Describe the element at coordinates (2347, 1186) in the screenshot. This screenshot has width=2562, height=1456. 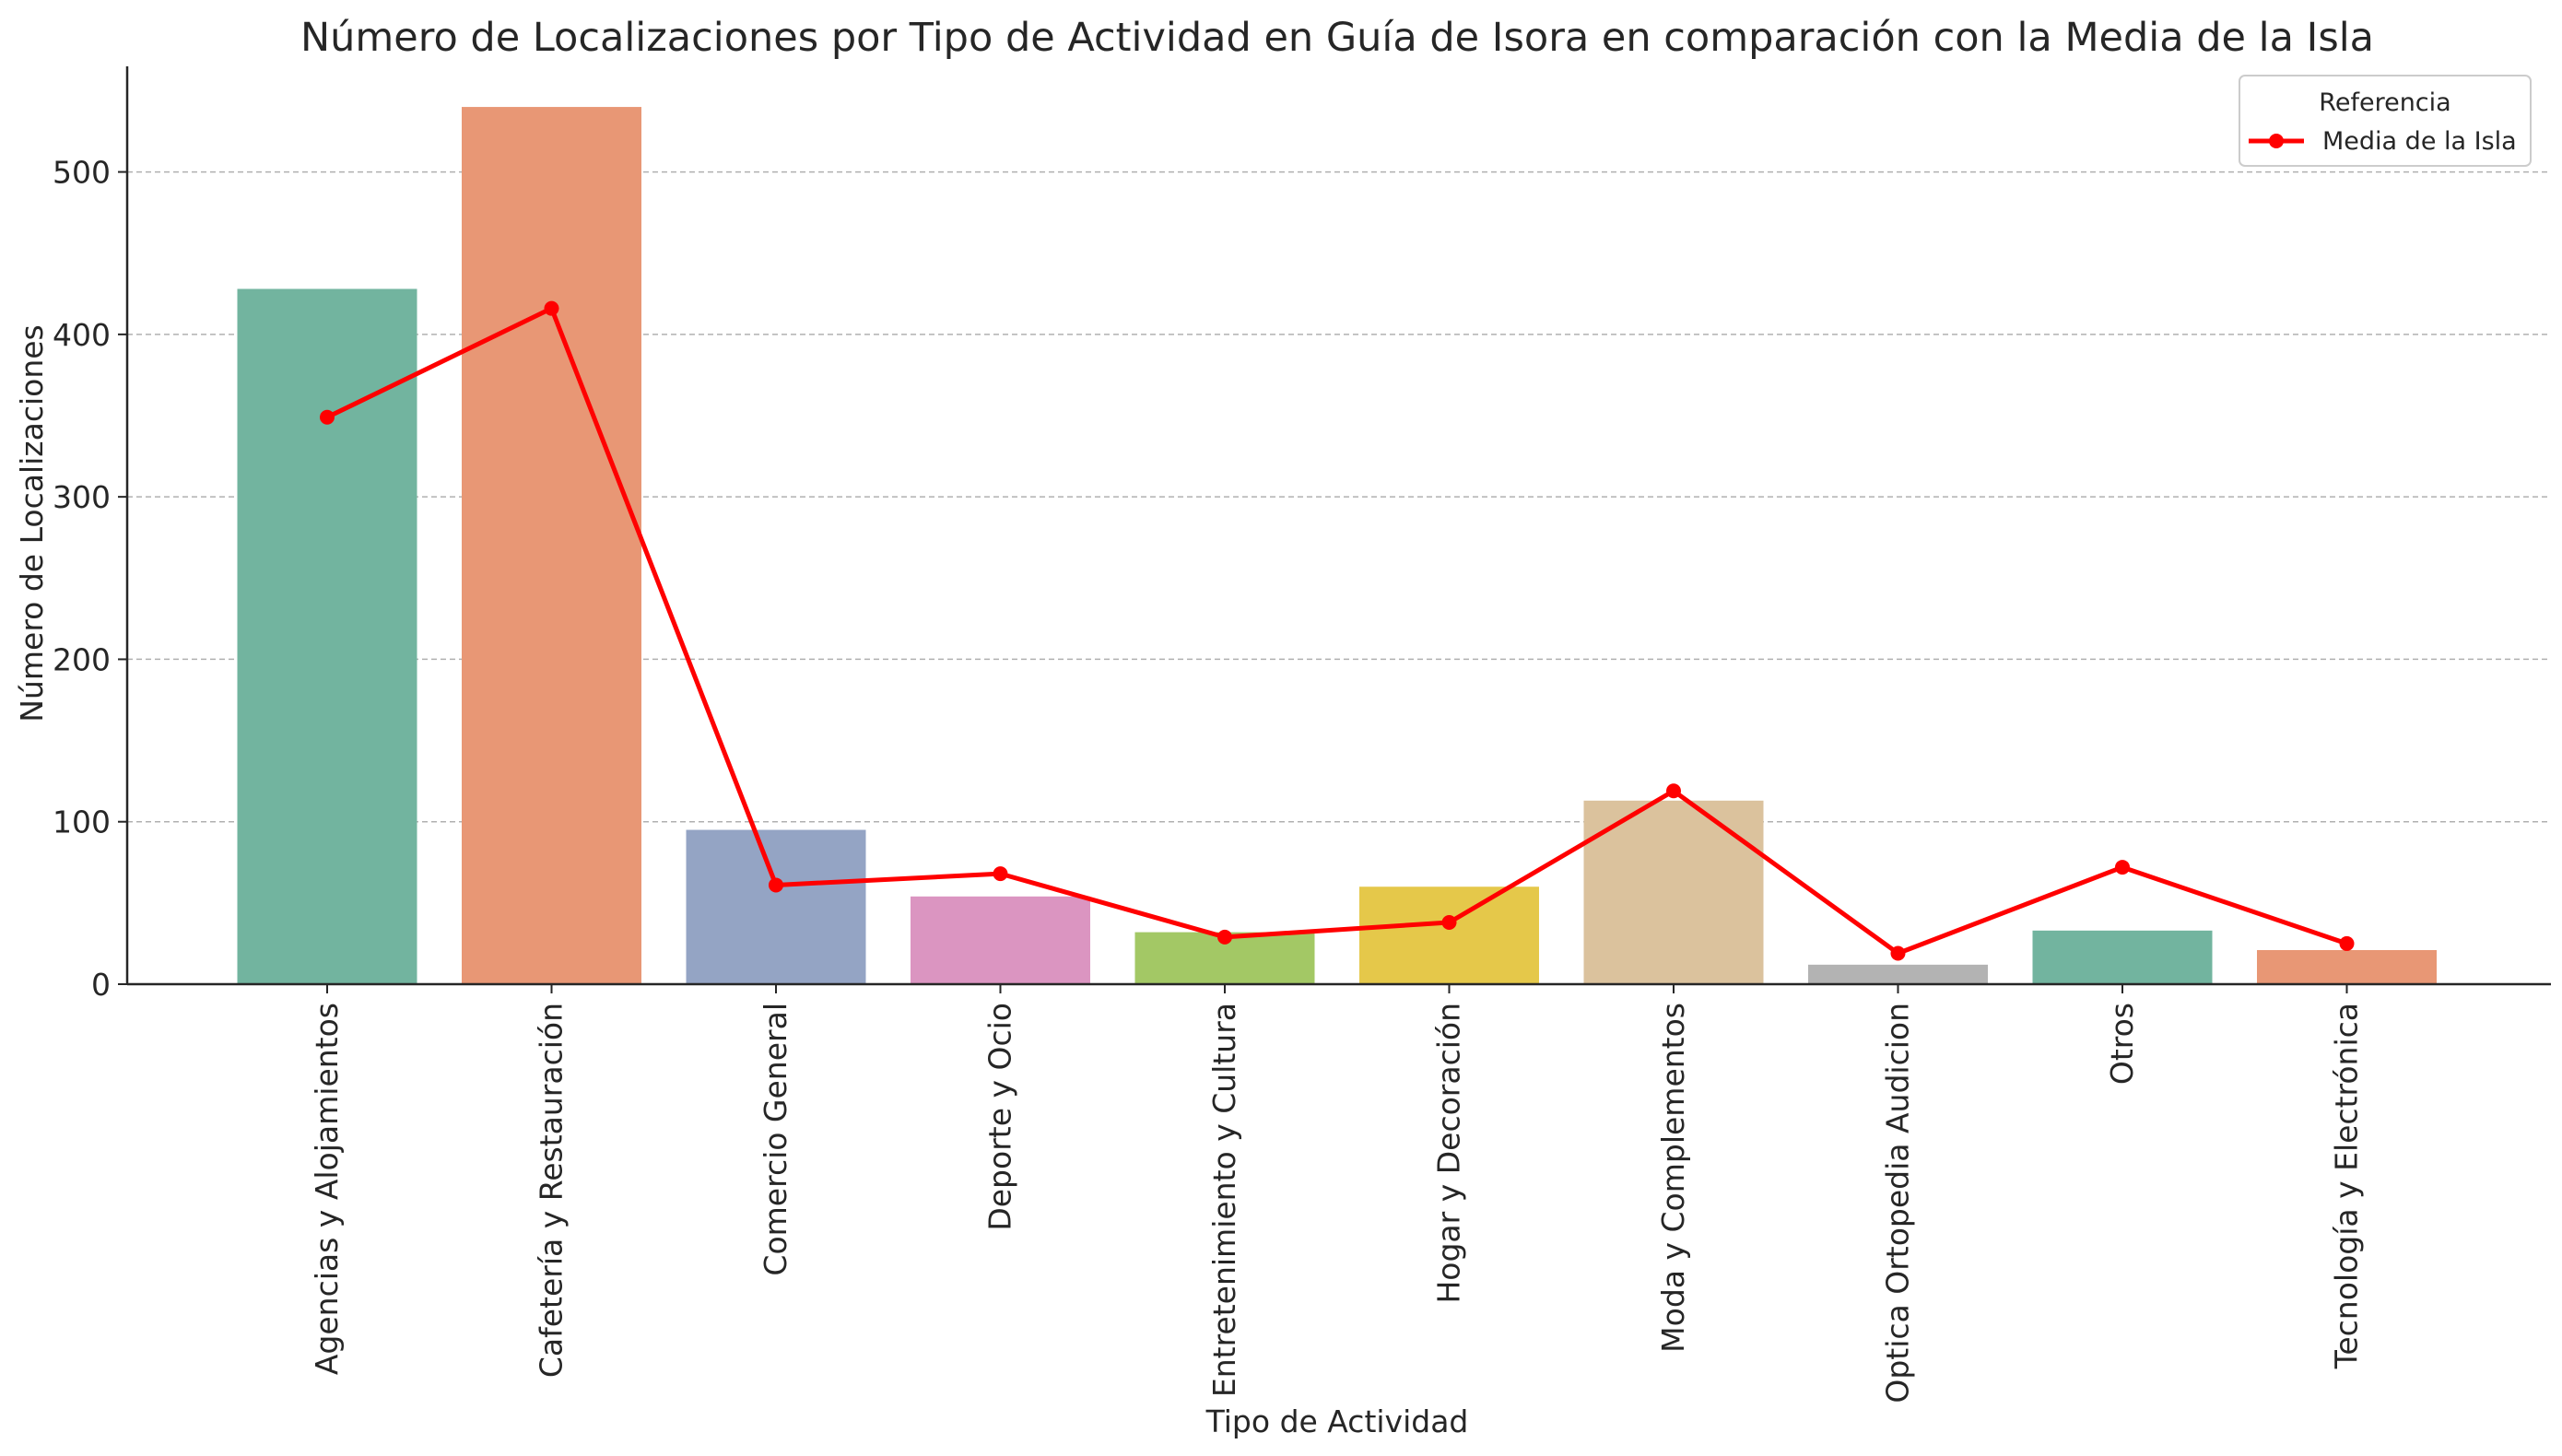
I see `x-tick-label: Tecnología y Electrónica` at that location.